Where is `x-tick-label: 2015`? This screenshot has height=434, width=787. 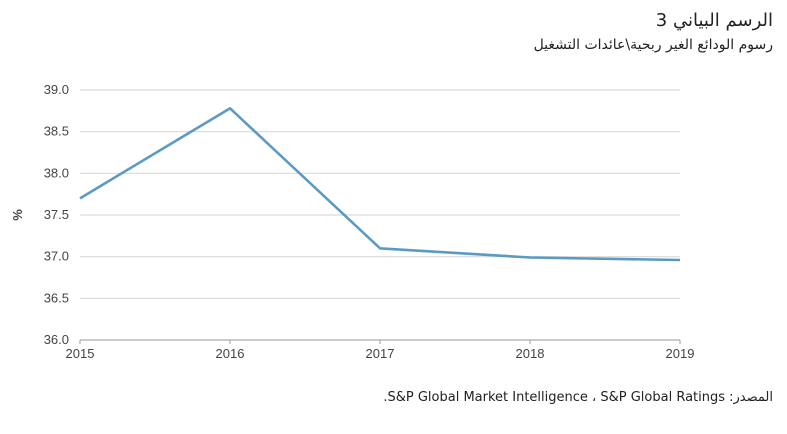 x-tick-label: 2015 is located at coordinates (80, 353).